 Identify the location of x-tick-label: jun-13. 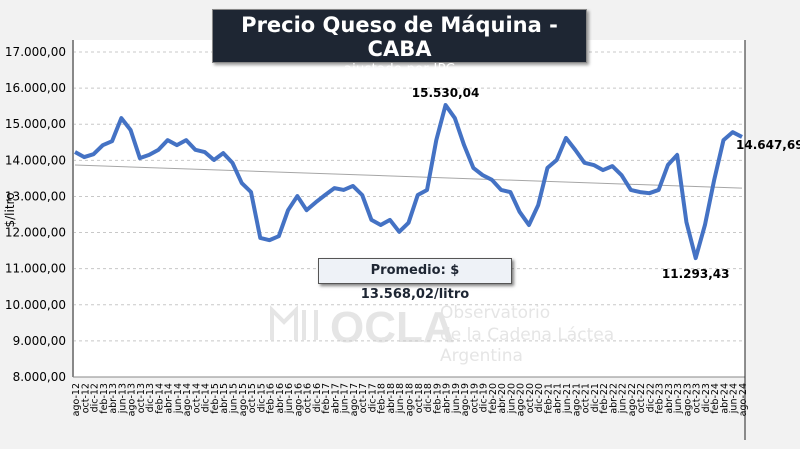
(122, 398).